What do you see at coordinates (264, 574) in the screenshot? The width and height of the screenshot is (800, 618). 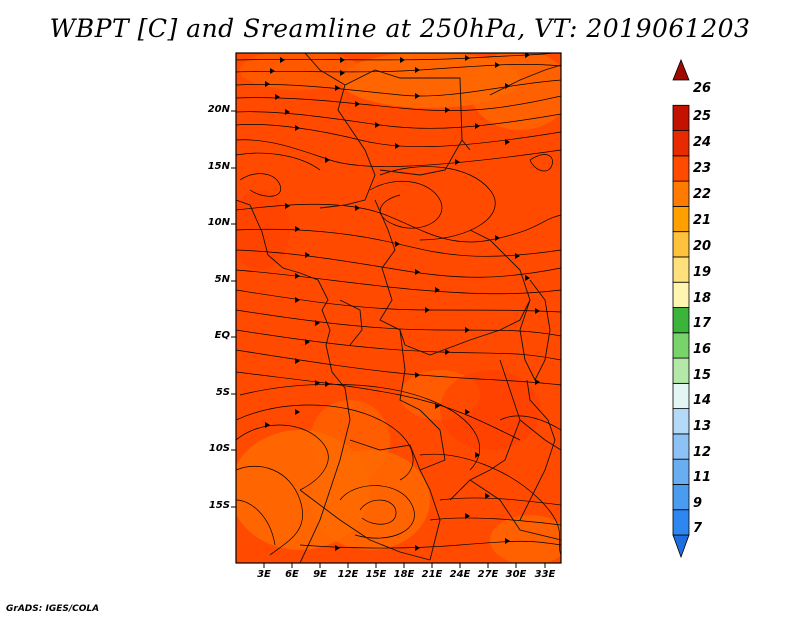 I see `lon-label-3e: 3E` at bounding box center [264, 574].